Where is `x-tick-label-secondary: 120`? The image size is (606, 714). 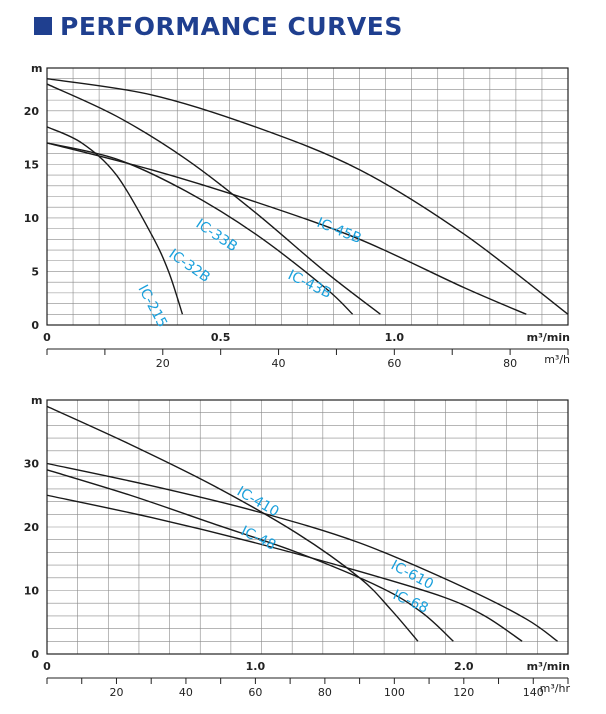 x-tick-label-secondary: 120 is located at coordinates (463, 692).